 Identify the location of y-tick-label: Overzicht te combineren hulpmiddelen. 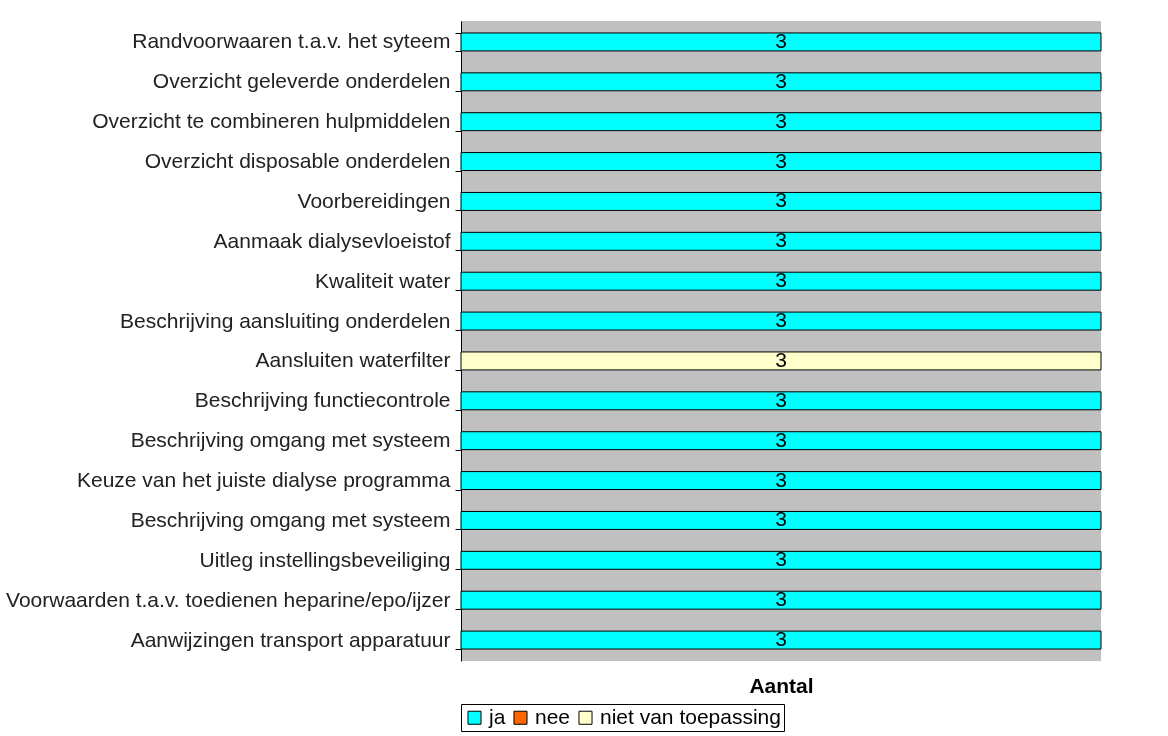
(271, 121).